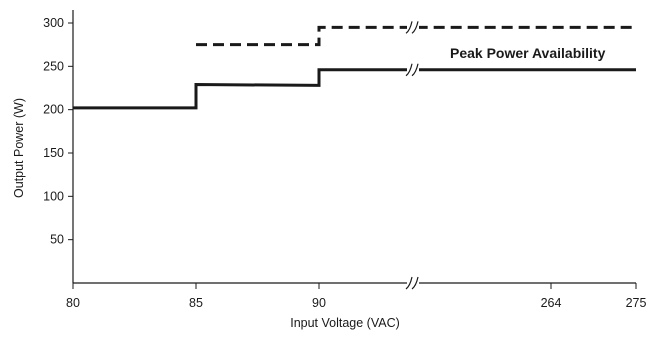  Describe the element at coordinates (53, 23) in the screenshot. I see `y-tick-label-300: 300` at that location.